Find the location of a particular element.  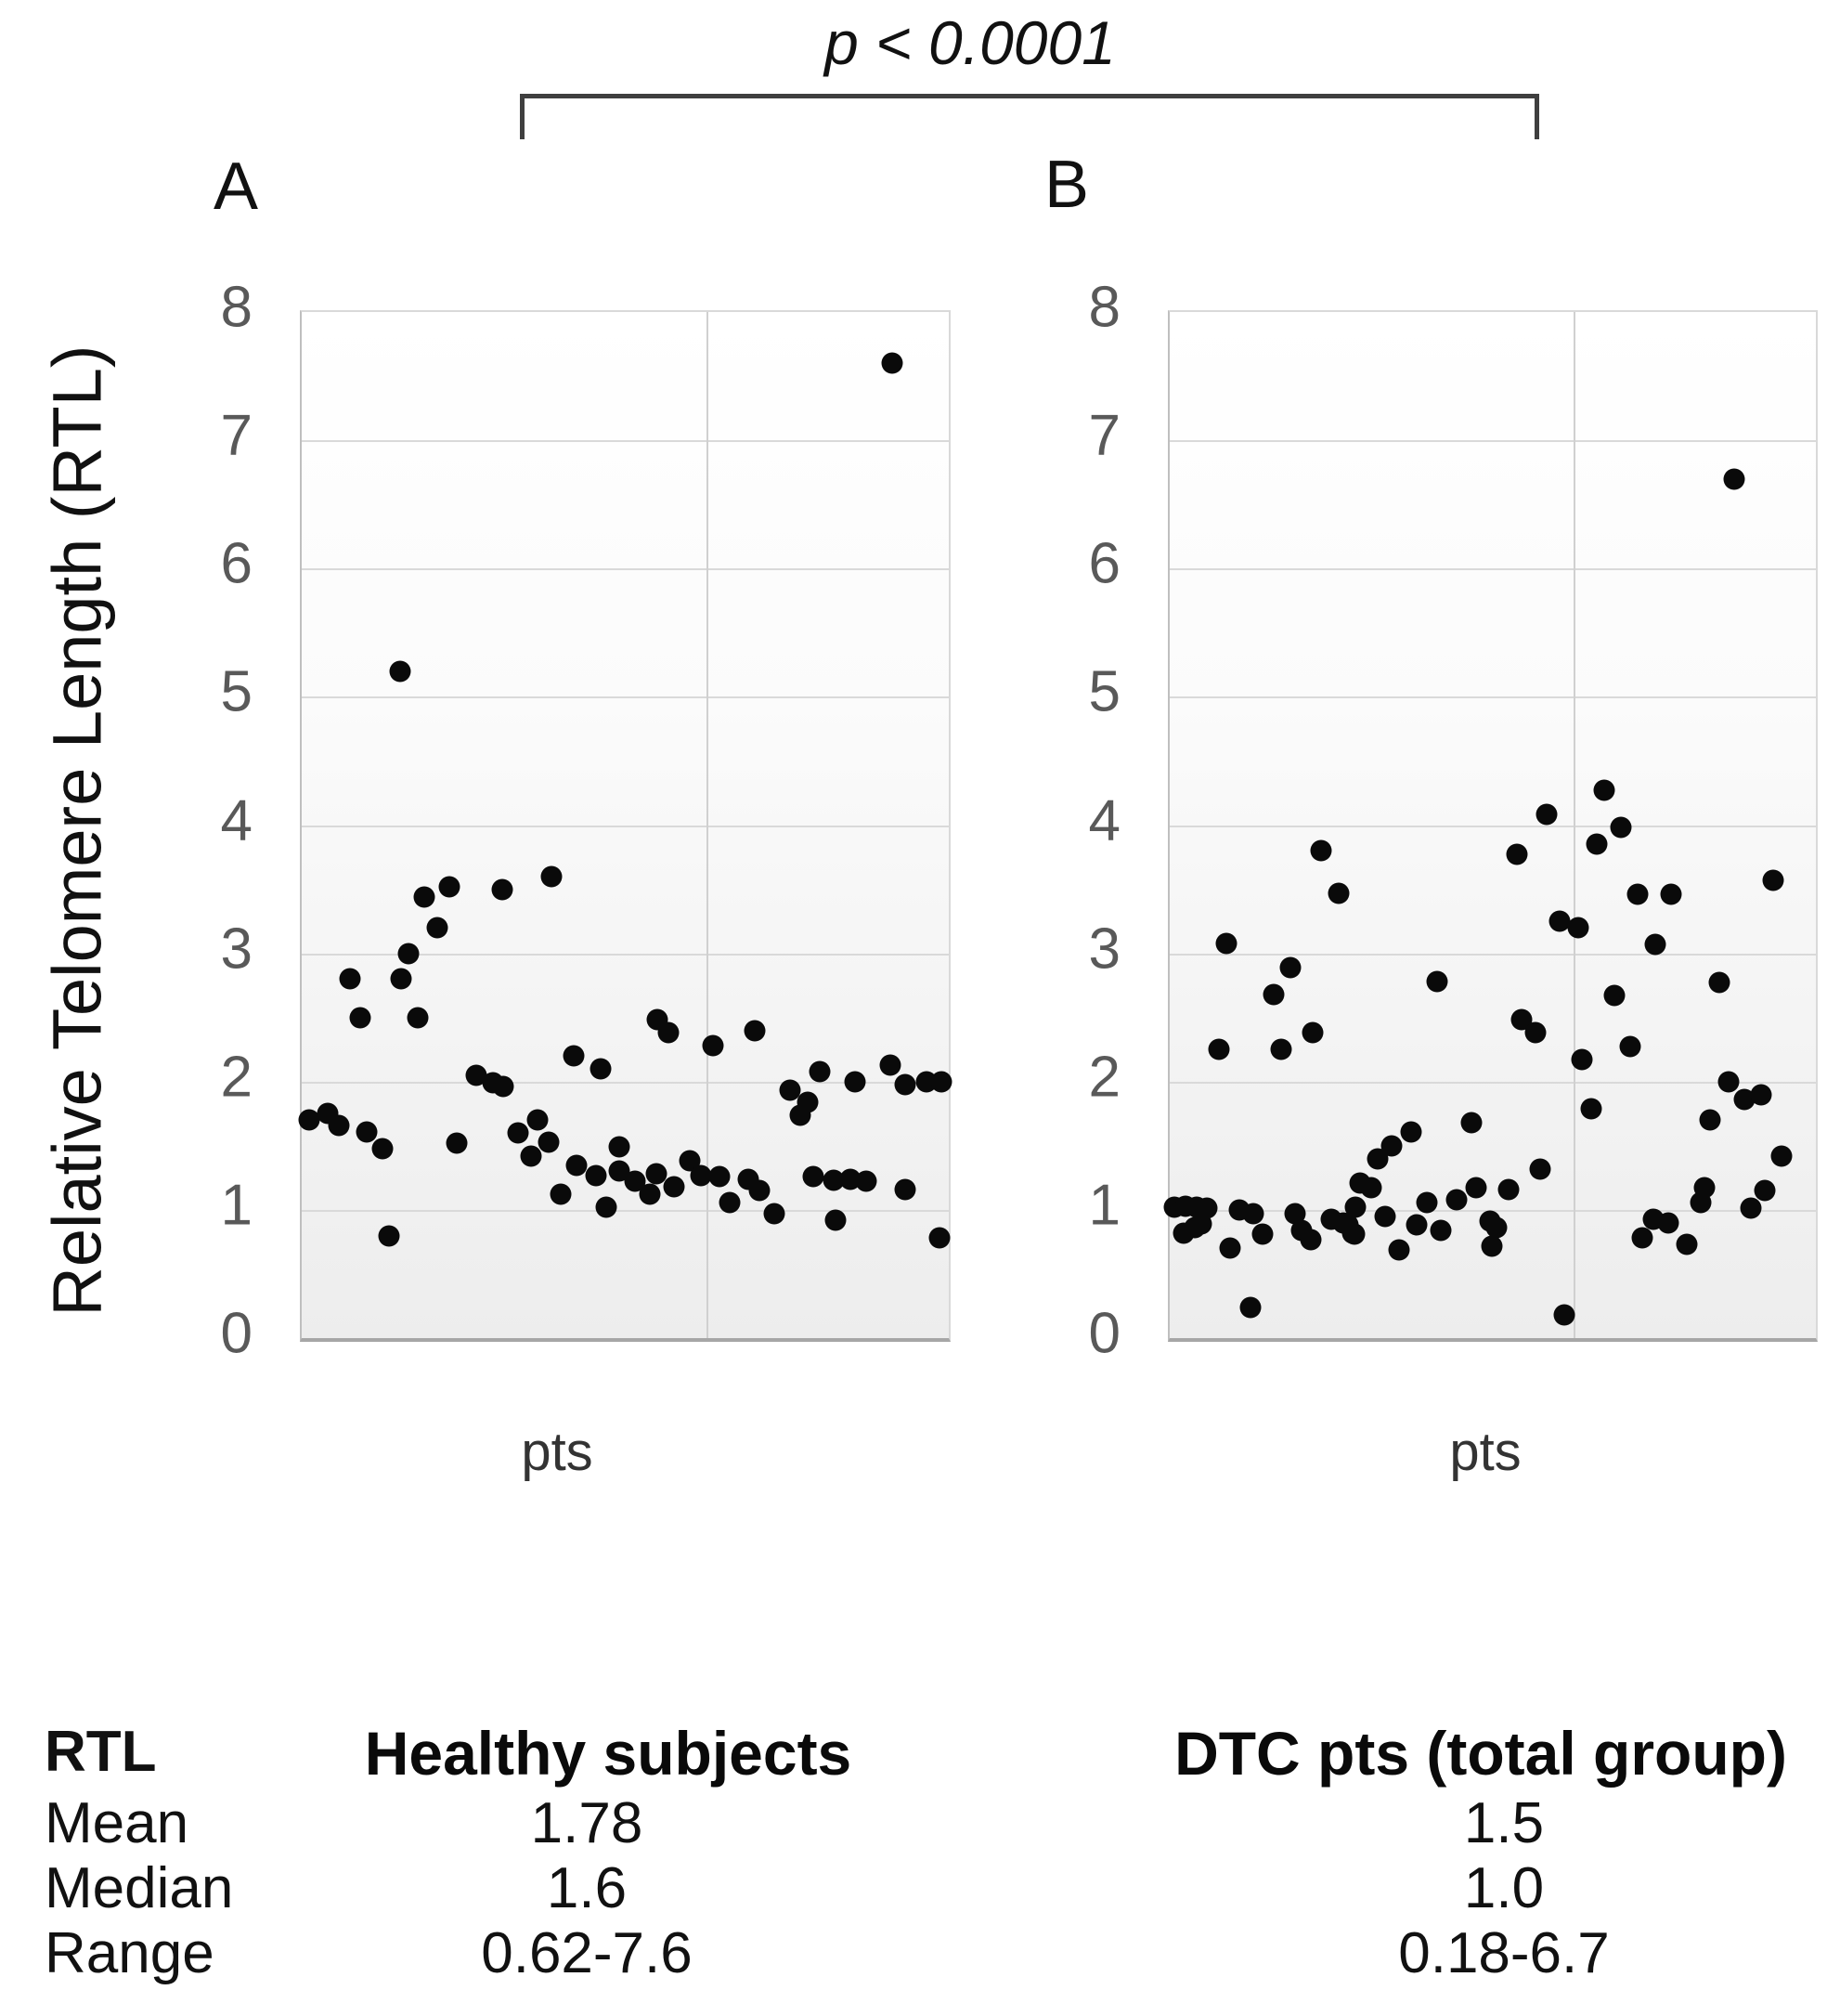

y-tick-label-B-0: 0 is located at coordinates (1105, 1334).